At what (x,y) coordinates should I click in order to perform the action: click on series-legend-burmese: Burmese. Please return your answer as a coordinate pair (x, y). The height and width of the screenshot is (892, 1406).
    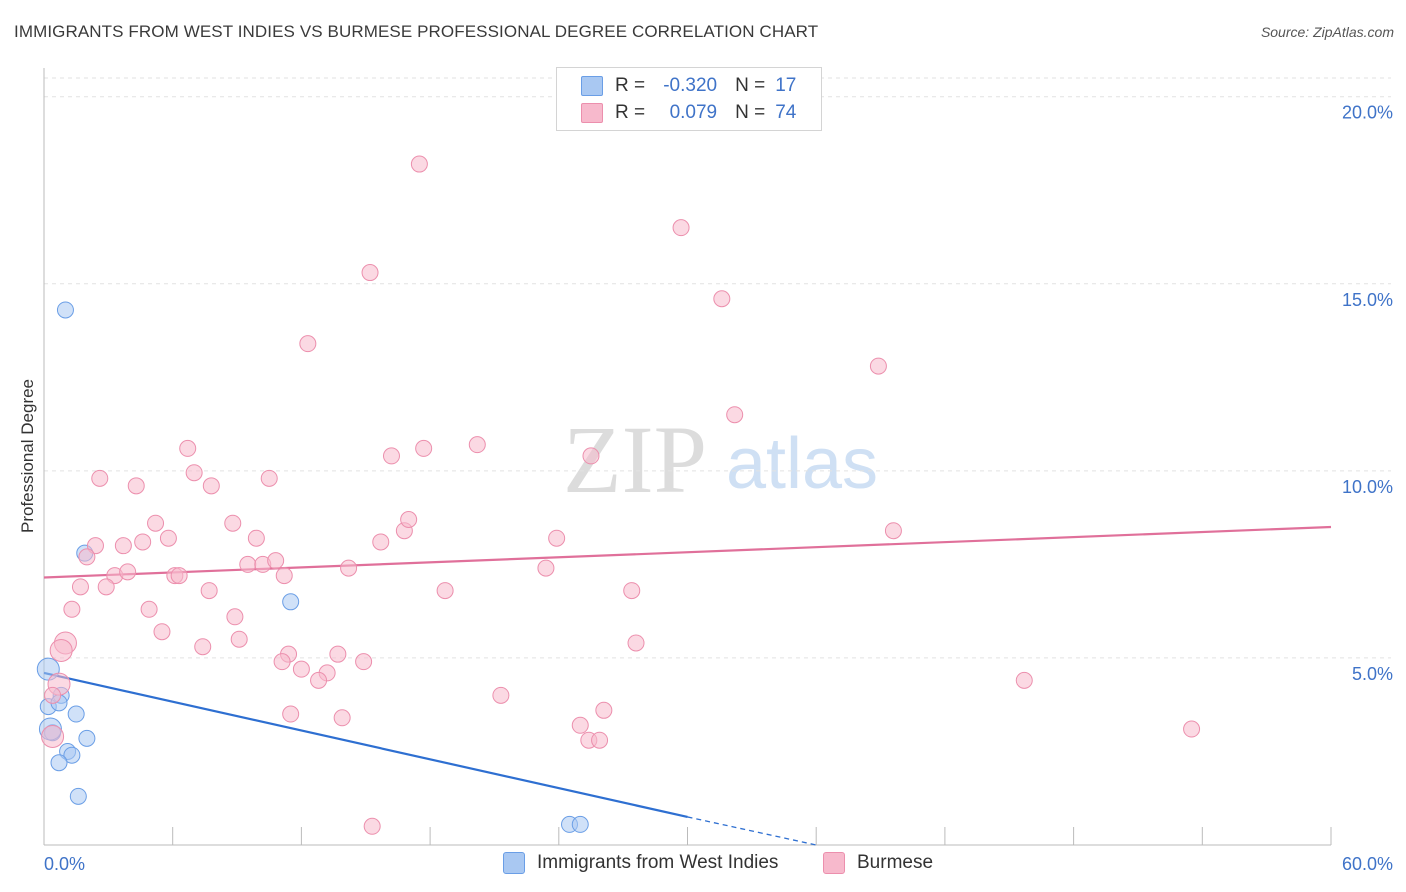
    Looking at the image, I should click on (878, 863).